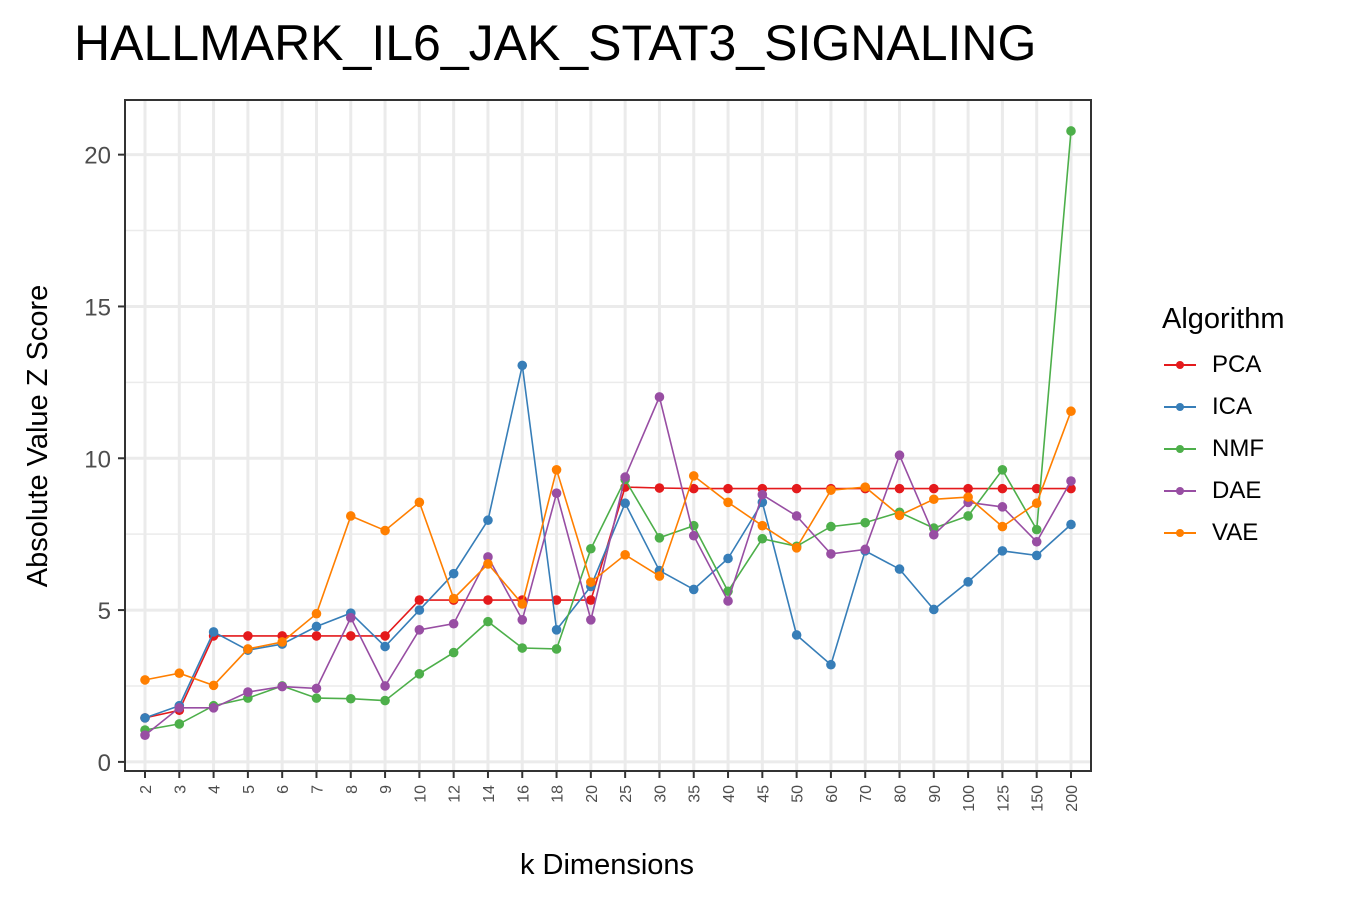 The width and height of the screenshot is (1350, 900). I want to click on x-axis-label: k Dimensions, so click(607, 865).